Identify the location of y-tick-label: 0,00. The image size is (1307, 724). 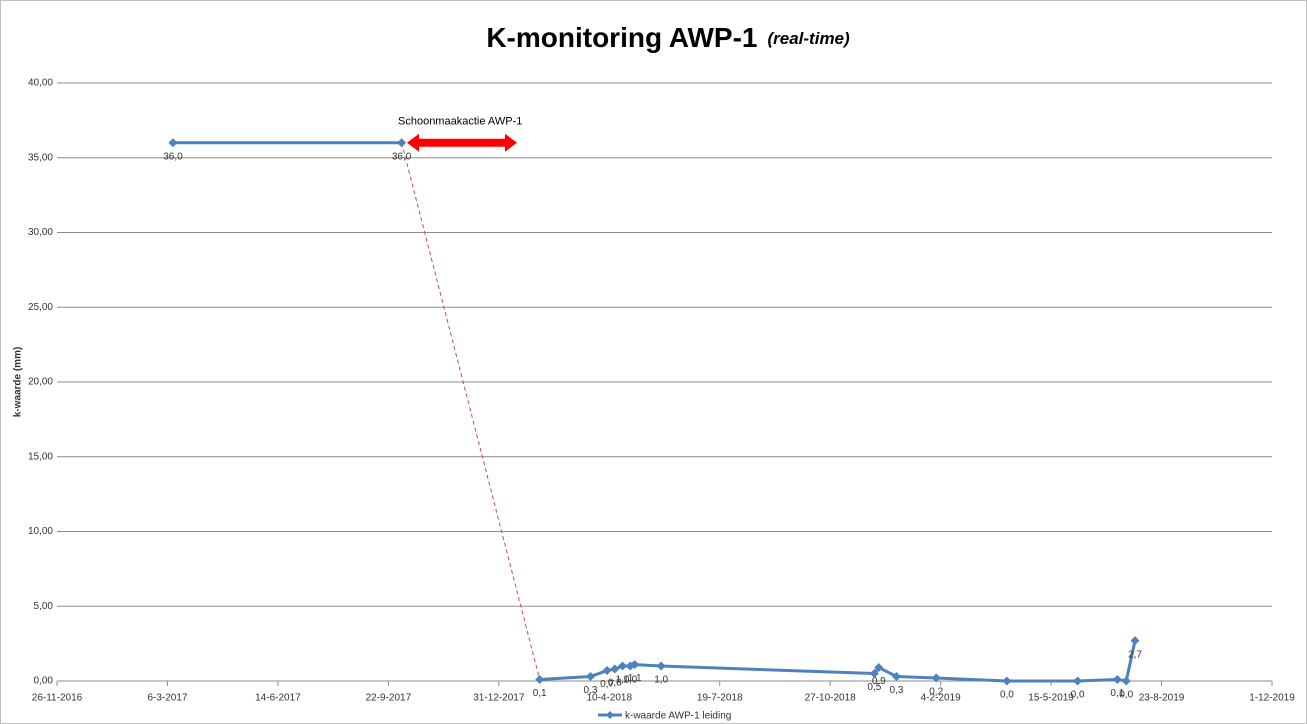
(44, 681).